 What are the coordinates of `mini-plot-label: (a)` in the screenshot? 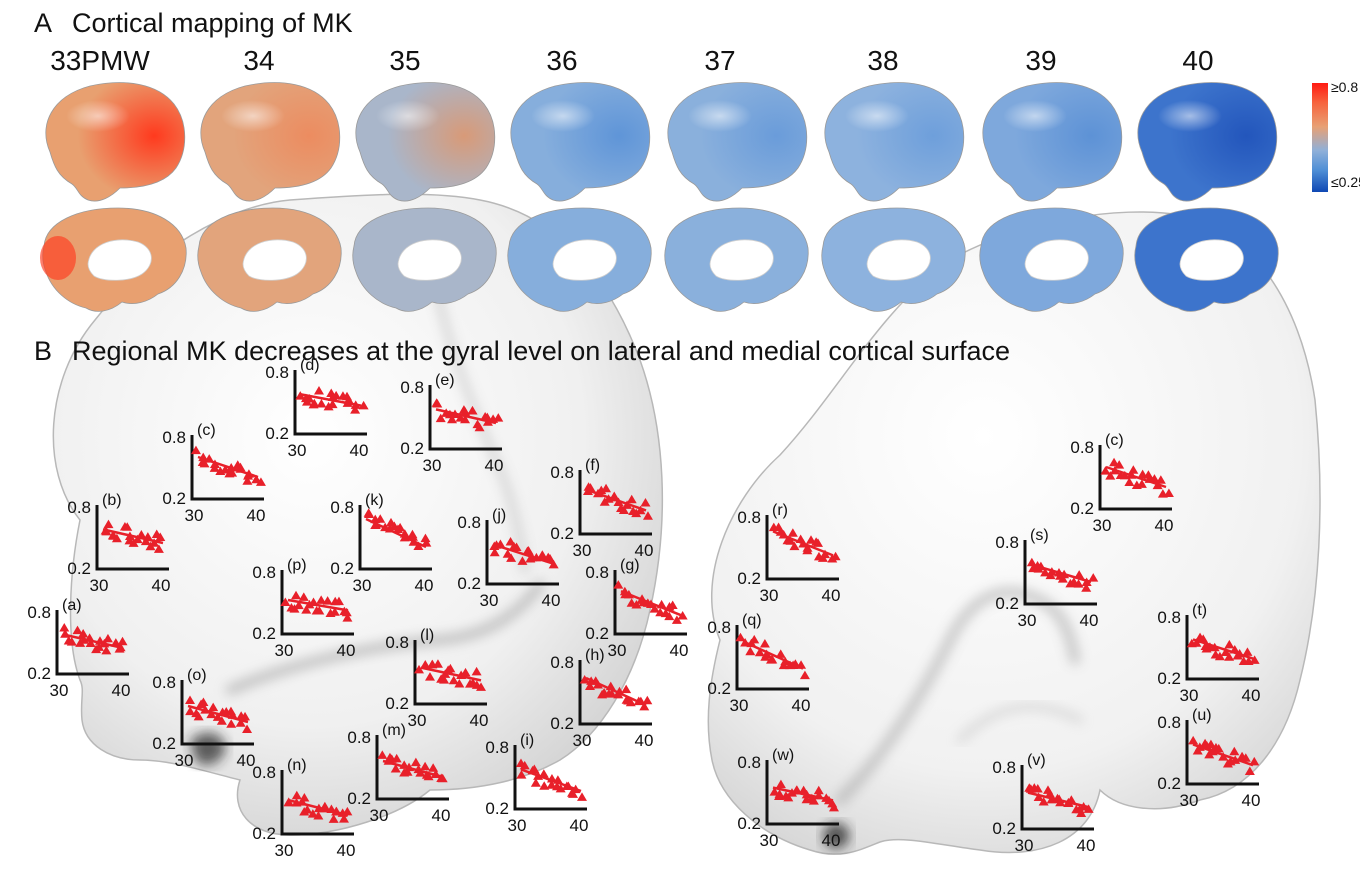 It's located at (72, 605).